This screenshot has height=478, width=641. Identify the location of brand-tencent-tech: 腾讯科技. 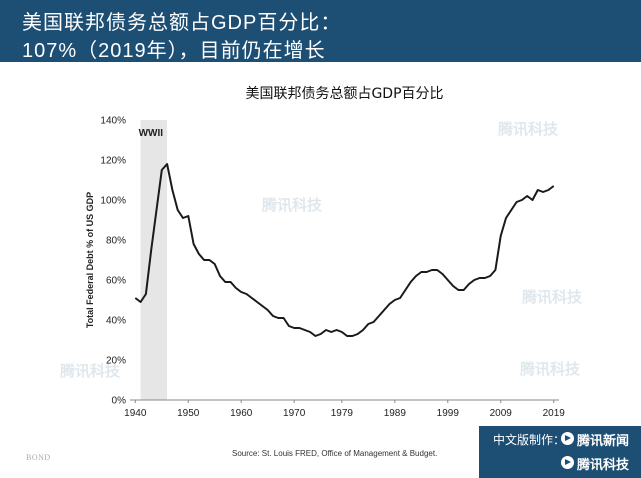
(603, 464).